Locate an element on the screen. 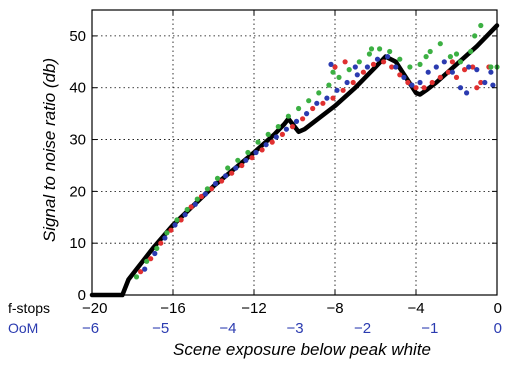 The height and width of the screenshot is (365, 510). fstops-row-label: f-stops is located at coordinates (29, 308).